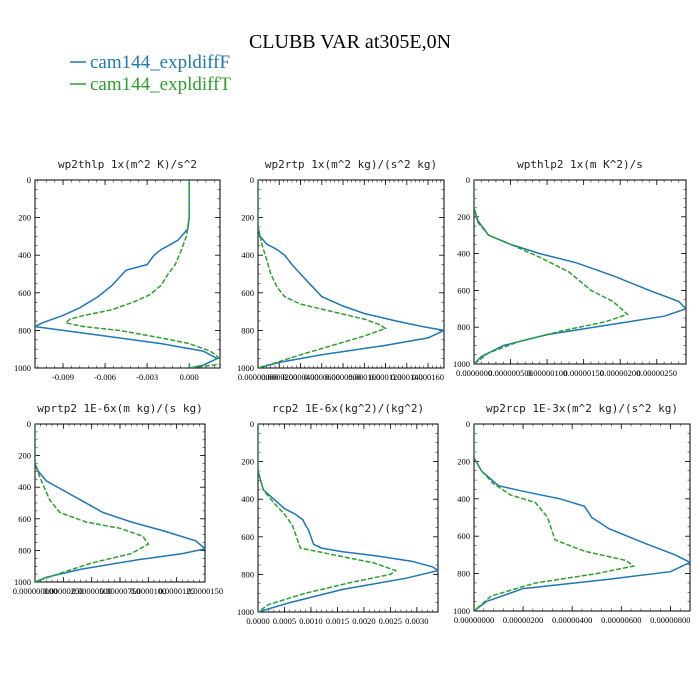 The width and height of the screenshot is (700, 700). What do you see at coordinates (160, 62) in the screenshot?
I see `legend-label-0: cam144_expldiffF` at bounding box center [160, 62].